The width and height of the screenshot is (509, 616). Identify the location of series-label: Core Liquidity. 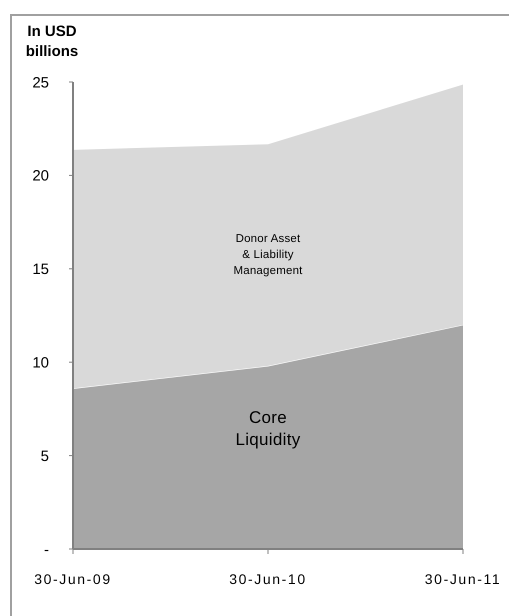
(268, 428).